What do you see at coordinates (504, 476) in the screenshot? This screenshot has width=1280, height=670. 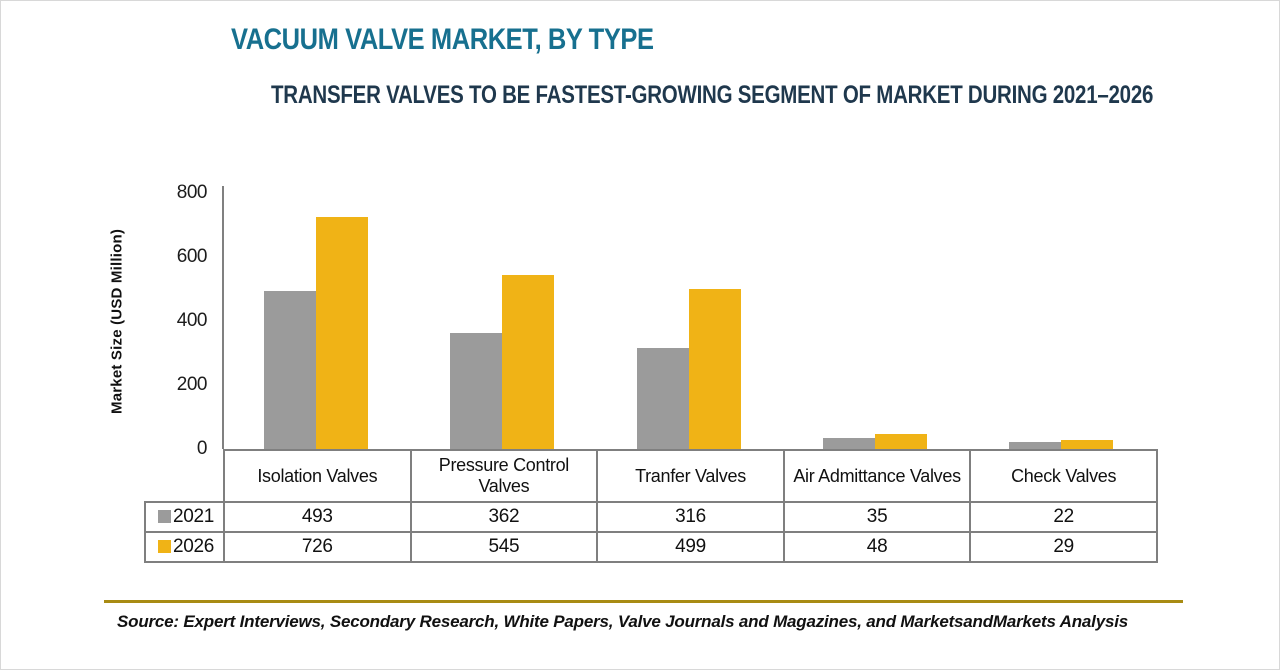 I see `column-header-1: Pressure Control Valves` at bounding box center [504, 476].